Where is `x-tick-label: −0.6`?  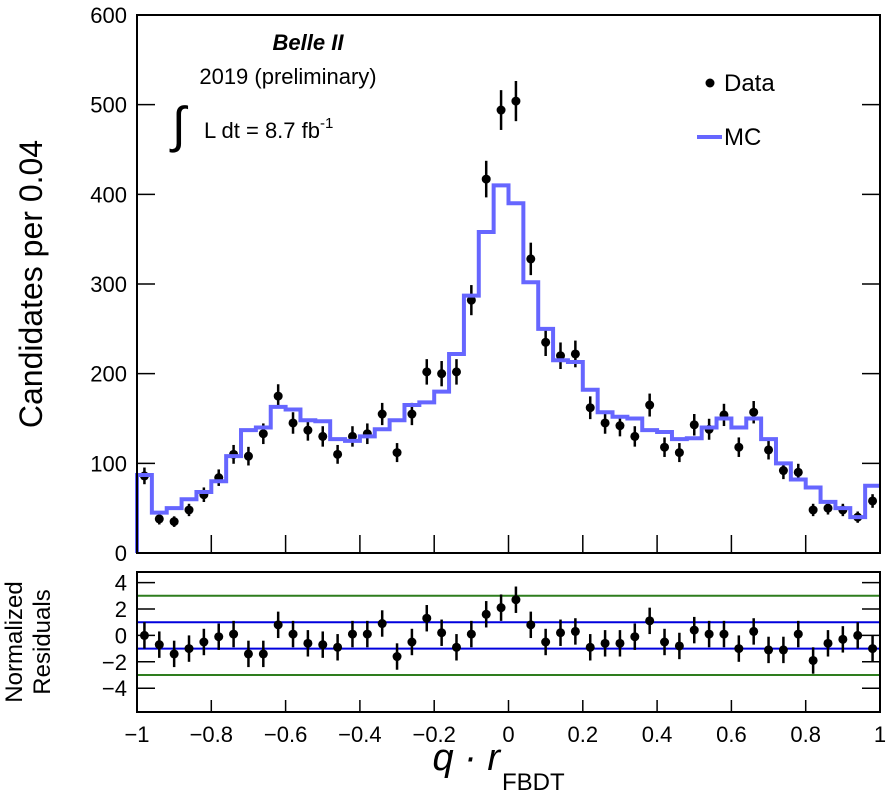
x-tick-label: −0.6 is located at coordinates (285, 734).